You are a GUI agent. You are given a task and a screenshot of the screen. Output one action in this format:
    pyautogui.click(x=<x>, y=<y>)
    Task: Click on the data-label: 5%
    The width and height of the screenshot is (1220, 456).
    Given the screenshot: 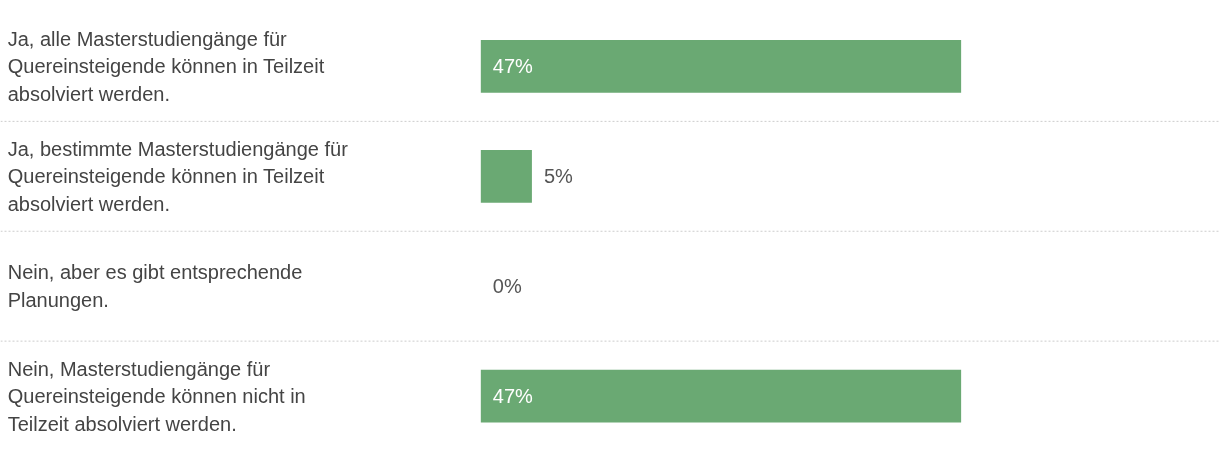 What is the action you would take?
    pyautogui.click(x=558, y=176)
    